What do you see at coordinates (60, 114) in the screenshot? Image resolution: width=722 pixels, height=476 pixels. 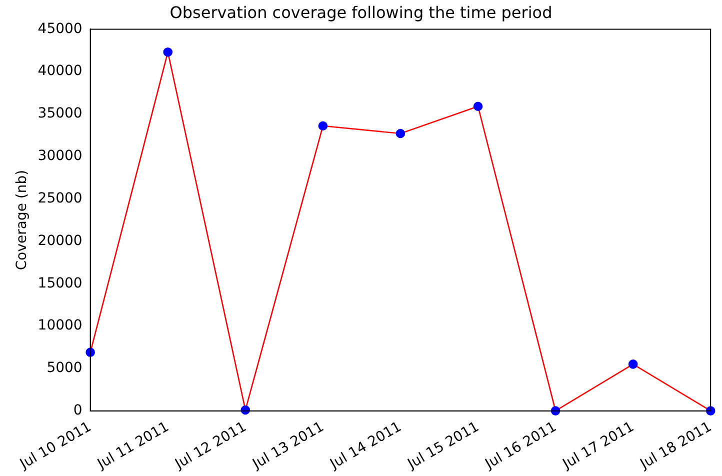 I see `y-tick-label: 35000` at bounding box center [60, 114].